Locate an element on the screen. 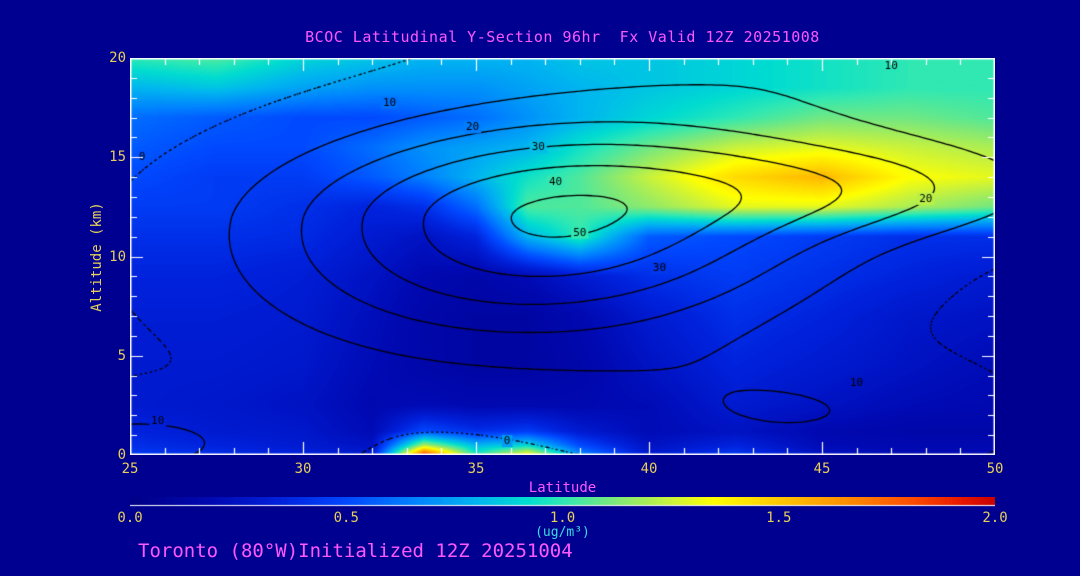  x-tick-label: 40 is located at coordinates (649, 469).